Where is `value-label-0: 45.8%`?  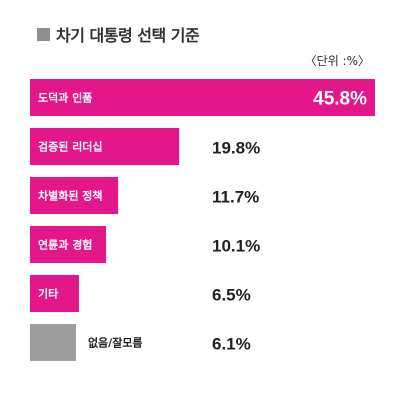 value-label-0: 45.8% is located at coordinates (340, 99).